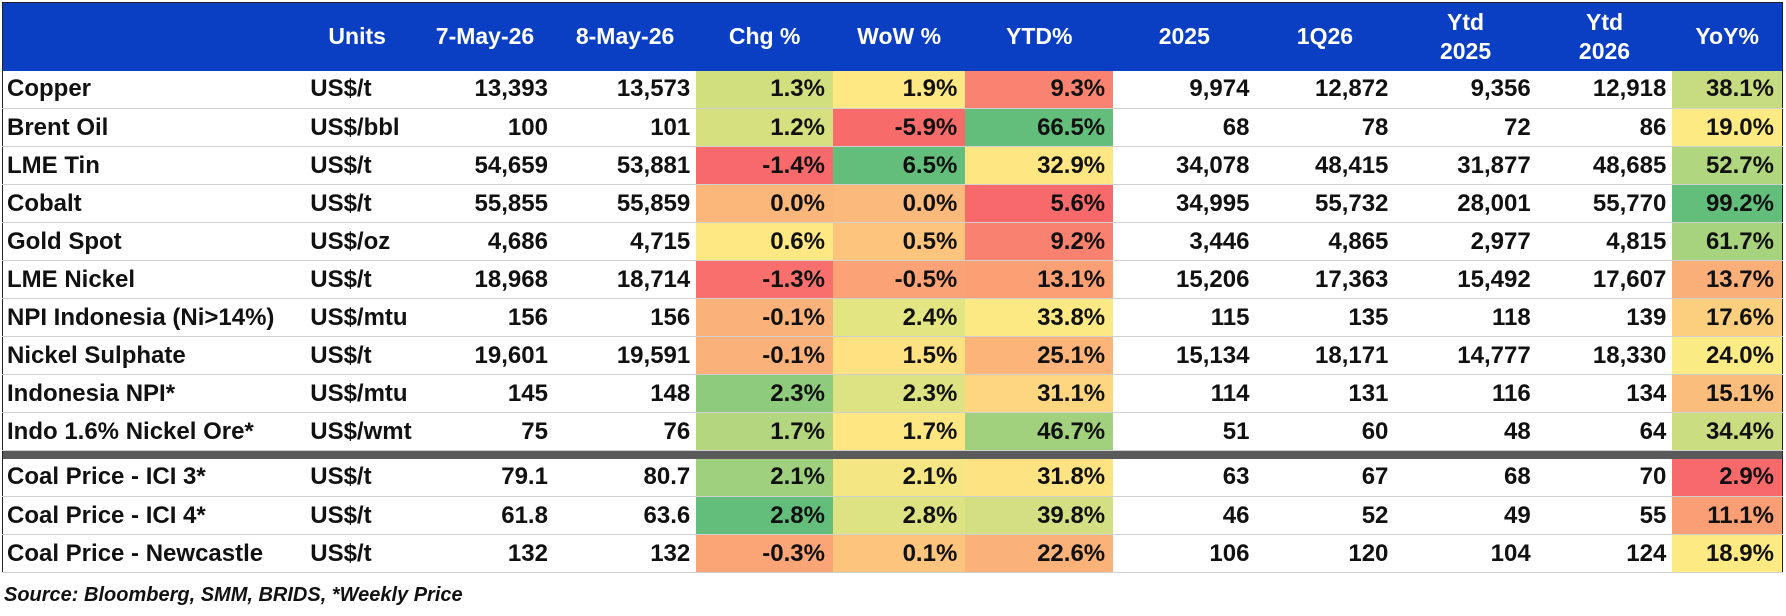 The height and width of the screenshot is (616, 1786). Describe the element at coordinates (764, 203) in the screenshot. I see `cell-chg: 0.0%` at that location.